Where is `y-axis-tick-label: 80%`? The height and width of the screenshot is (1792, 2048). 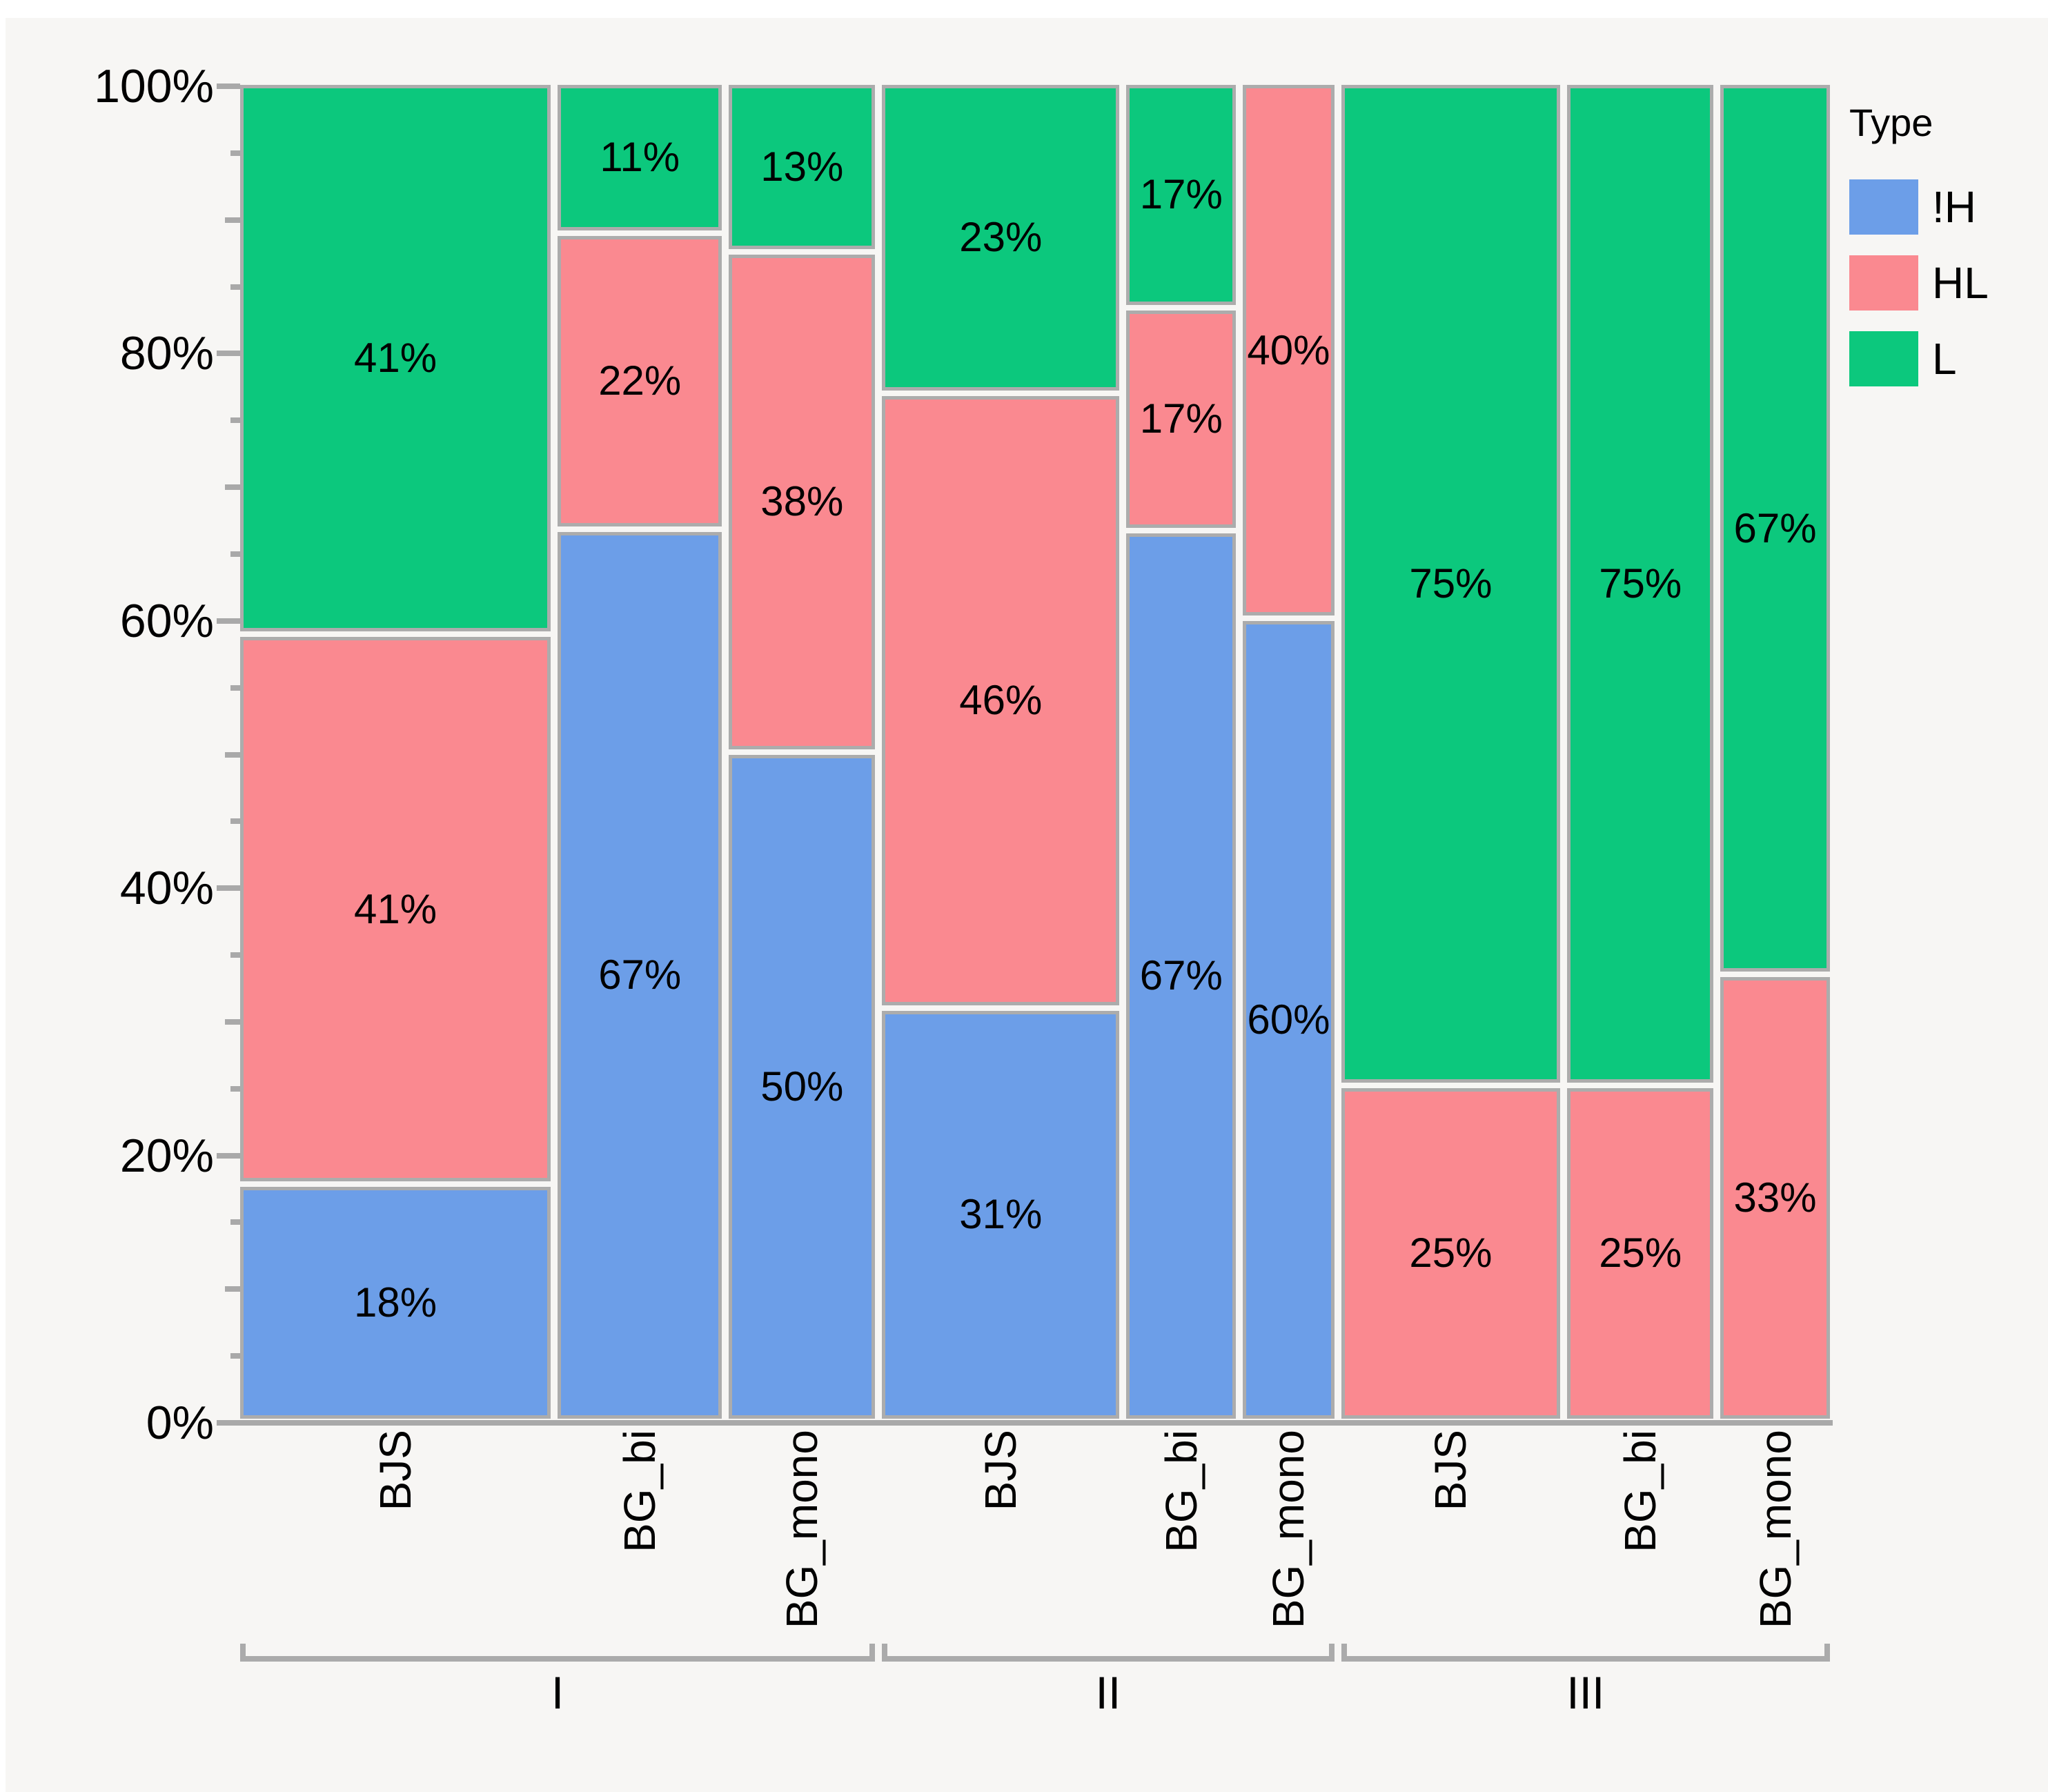 y-axis-tick-label: 80% is located at coordinates (166, 353).